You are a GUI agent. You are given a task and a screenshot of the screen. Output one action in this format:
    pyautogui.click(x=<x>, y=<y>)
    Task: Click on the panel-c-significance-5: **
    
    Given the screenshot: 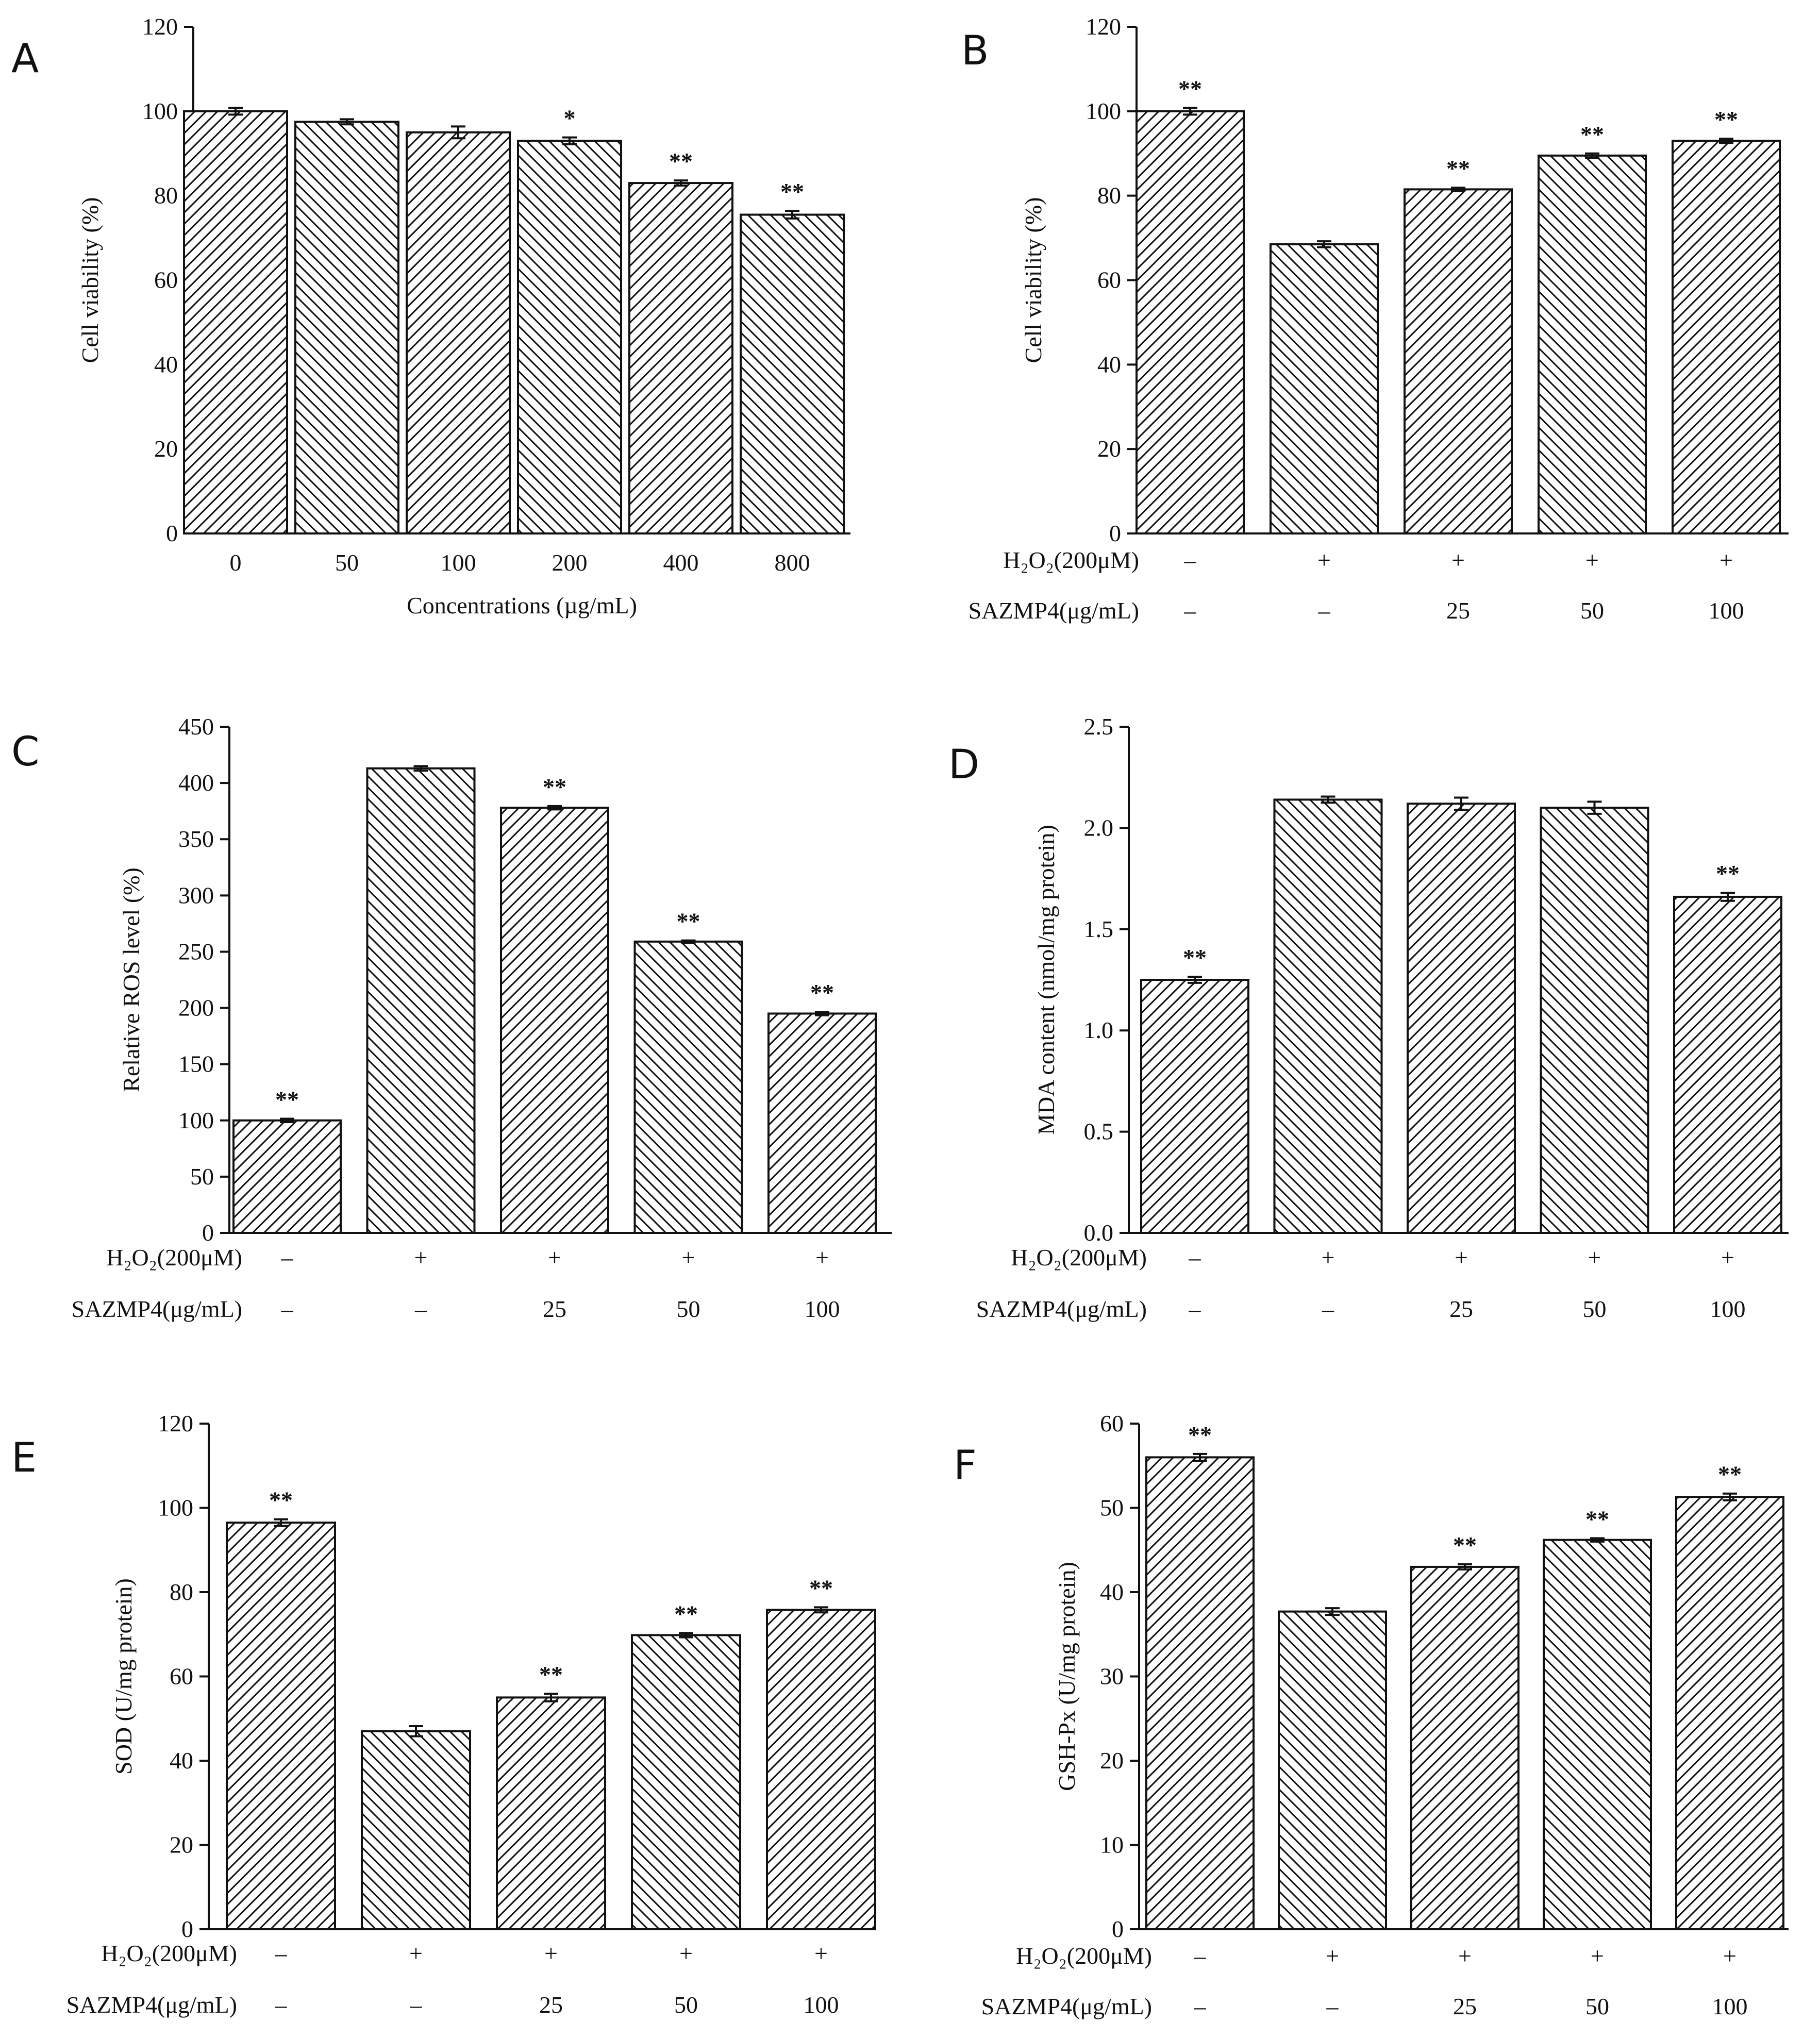 What is the action you would take?
    pyautogui.click(x=822, y=992)
    